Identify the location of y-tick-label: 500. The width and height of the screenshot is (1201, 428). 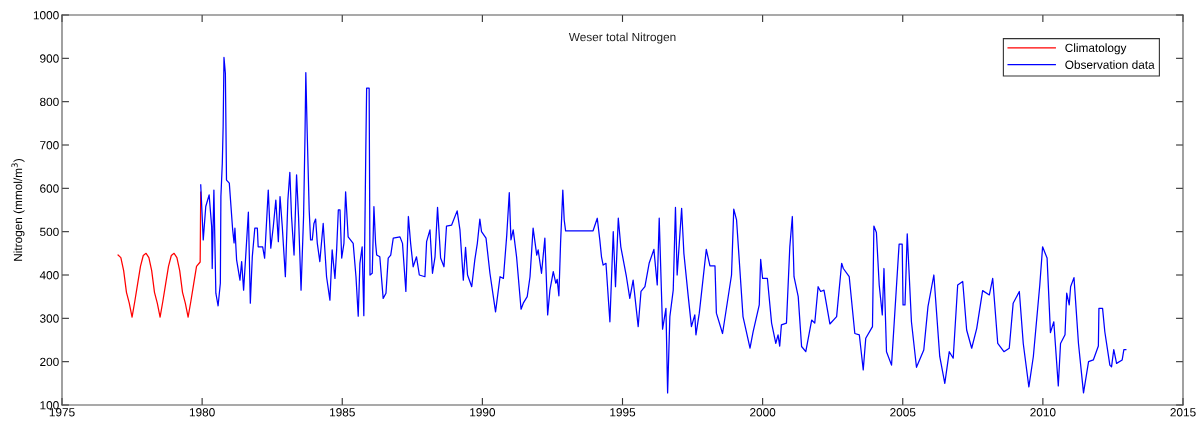
(49, 232).